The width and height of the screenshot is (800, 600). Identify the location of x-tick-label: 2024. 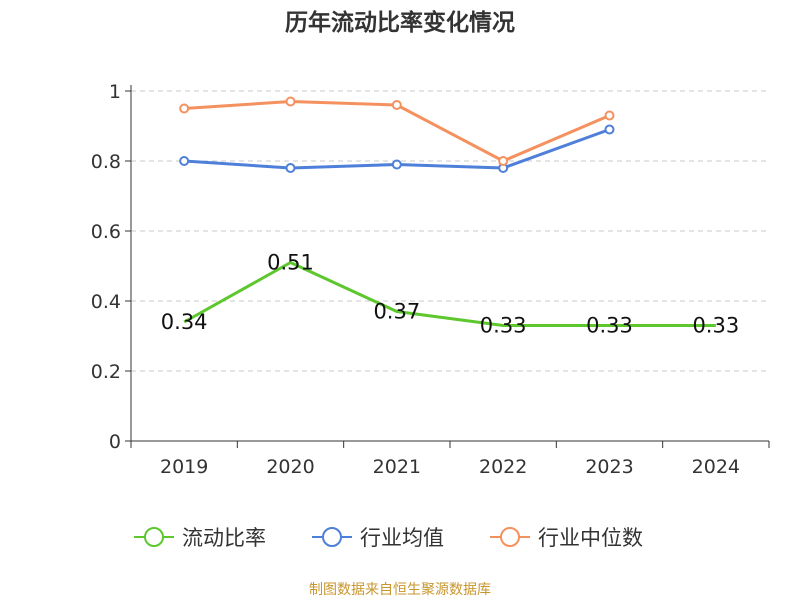
(716, 467).